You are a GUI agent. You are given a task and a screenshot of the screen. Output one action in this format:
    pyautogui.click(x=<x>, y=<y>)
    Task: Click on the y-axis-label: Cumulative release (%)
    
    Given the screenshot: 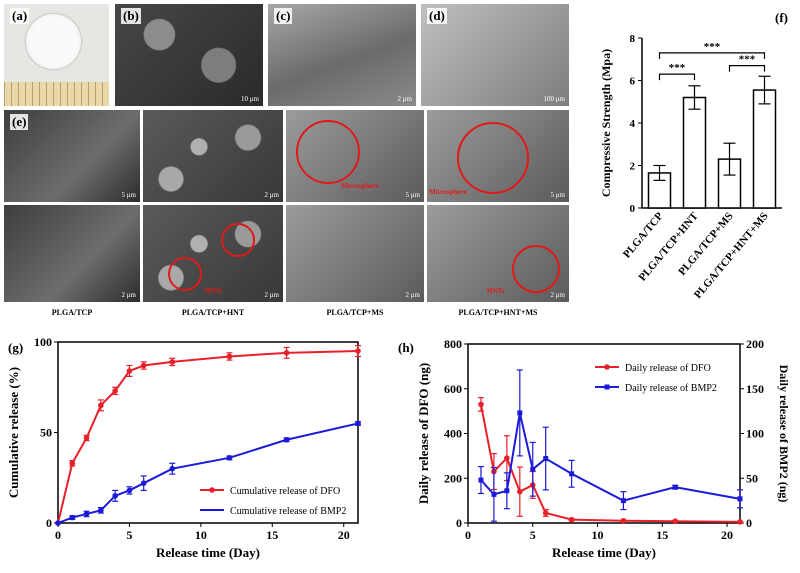 What is the action you would take?
    pyautogui.click(x=13, y=432)
    